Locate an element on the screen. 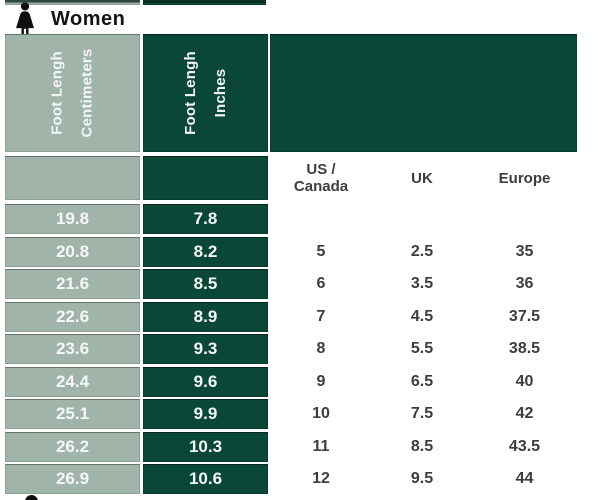 The image size is (600, 500). woman-icon is located at coordinates (25, 19).